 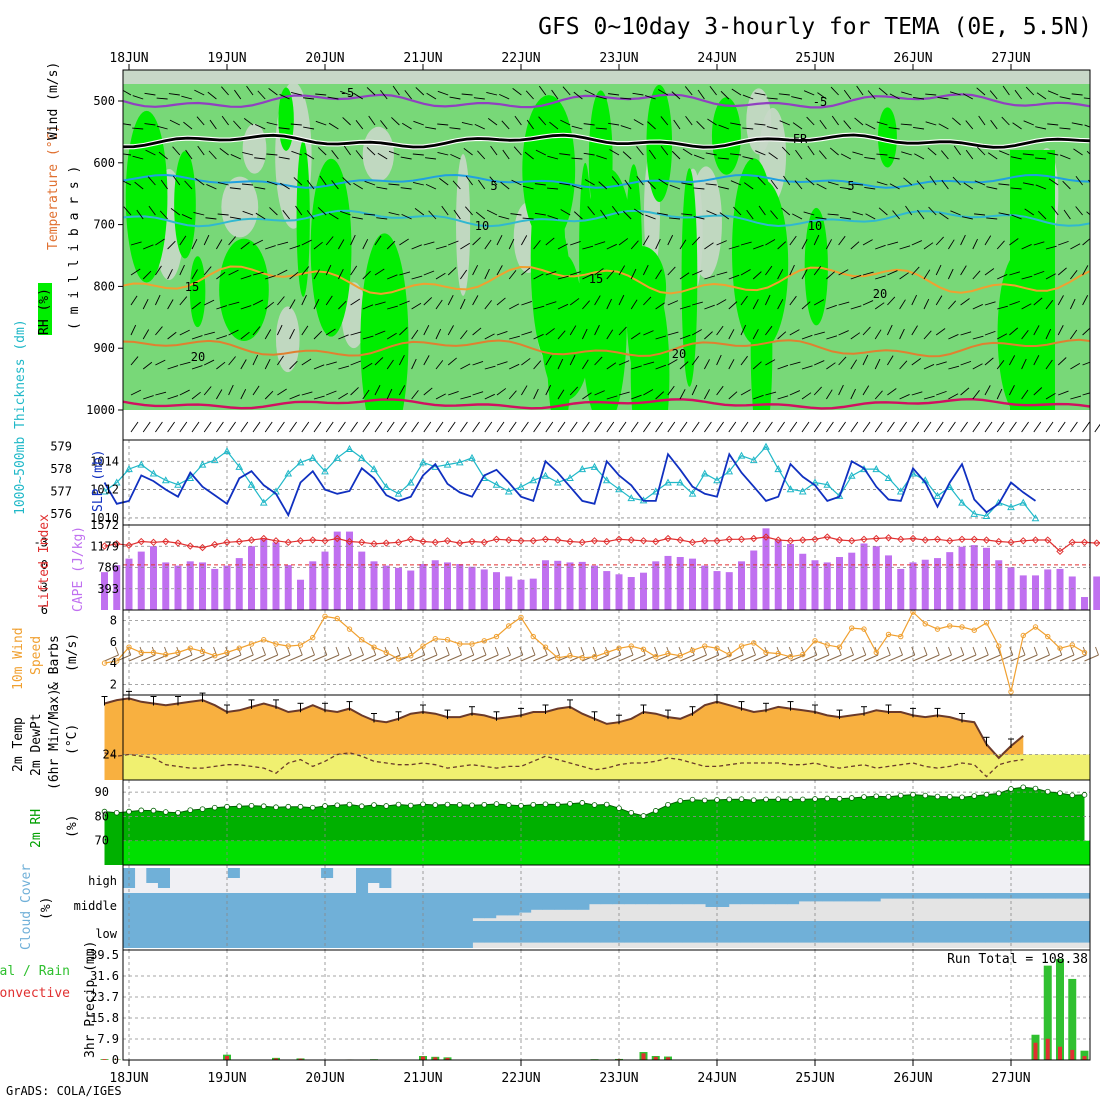 What do you see at coordinates (887, 137) in the screenshot?
I see `rh-moist-patch` at bounding box center [887, 137].